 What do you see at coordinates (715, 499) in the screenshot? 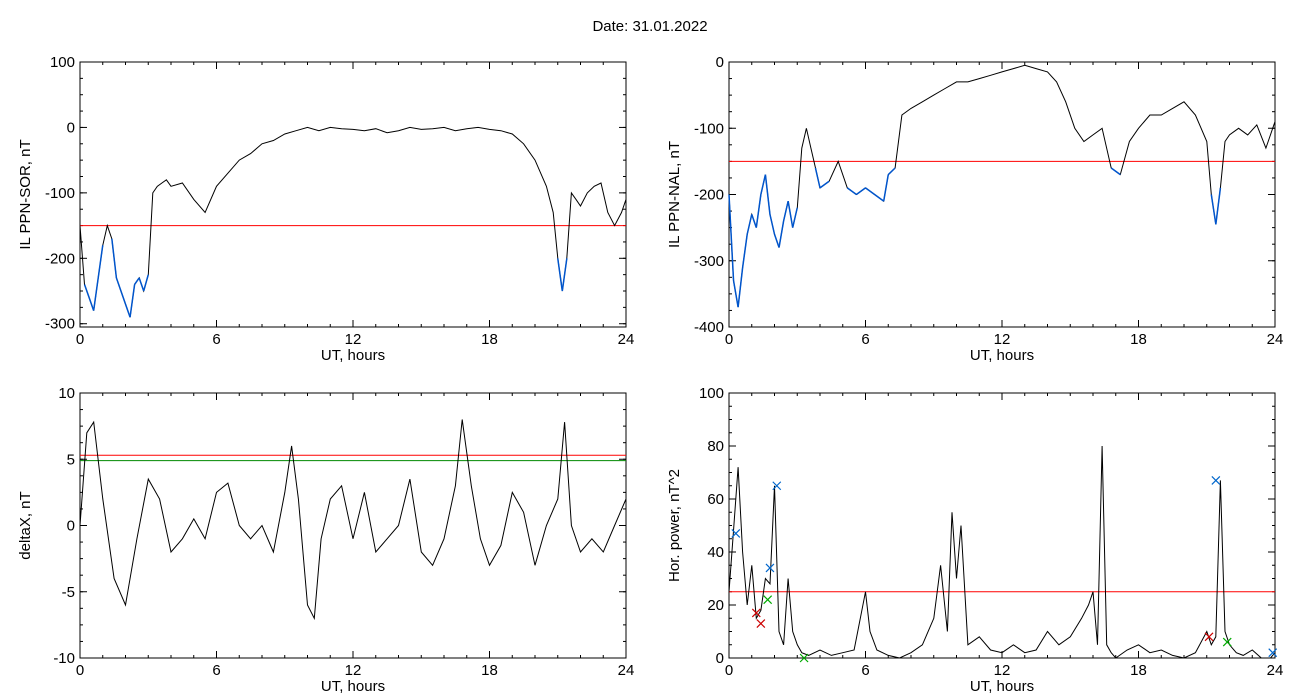
I see `y-tick-label: 60` at bounding box center [715, 499].